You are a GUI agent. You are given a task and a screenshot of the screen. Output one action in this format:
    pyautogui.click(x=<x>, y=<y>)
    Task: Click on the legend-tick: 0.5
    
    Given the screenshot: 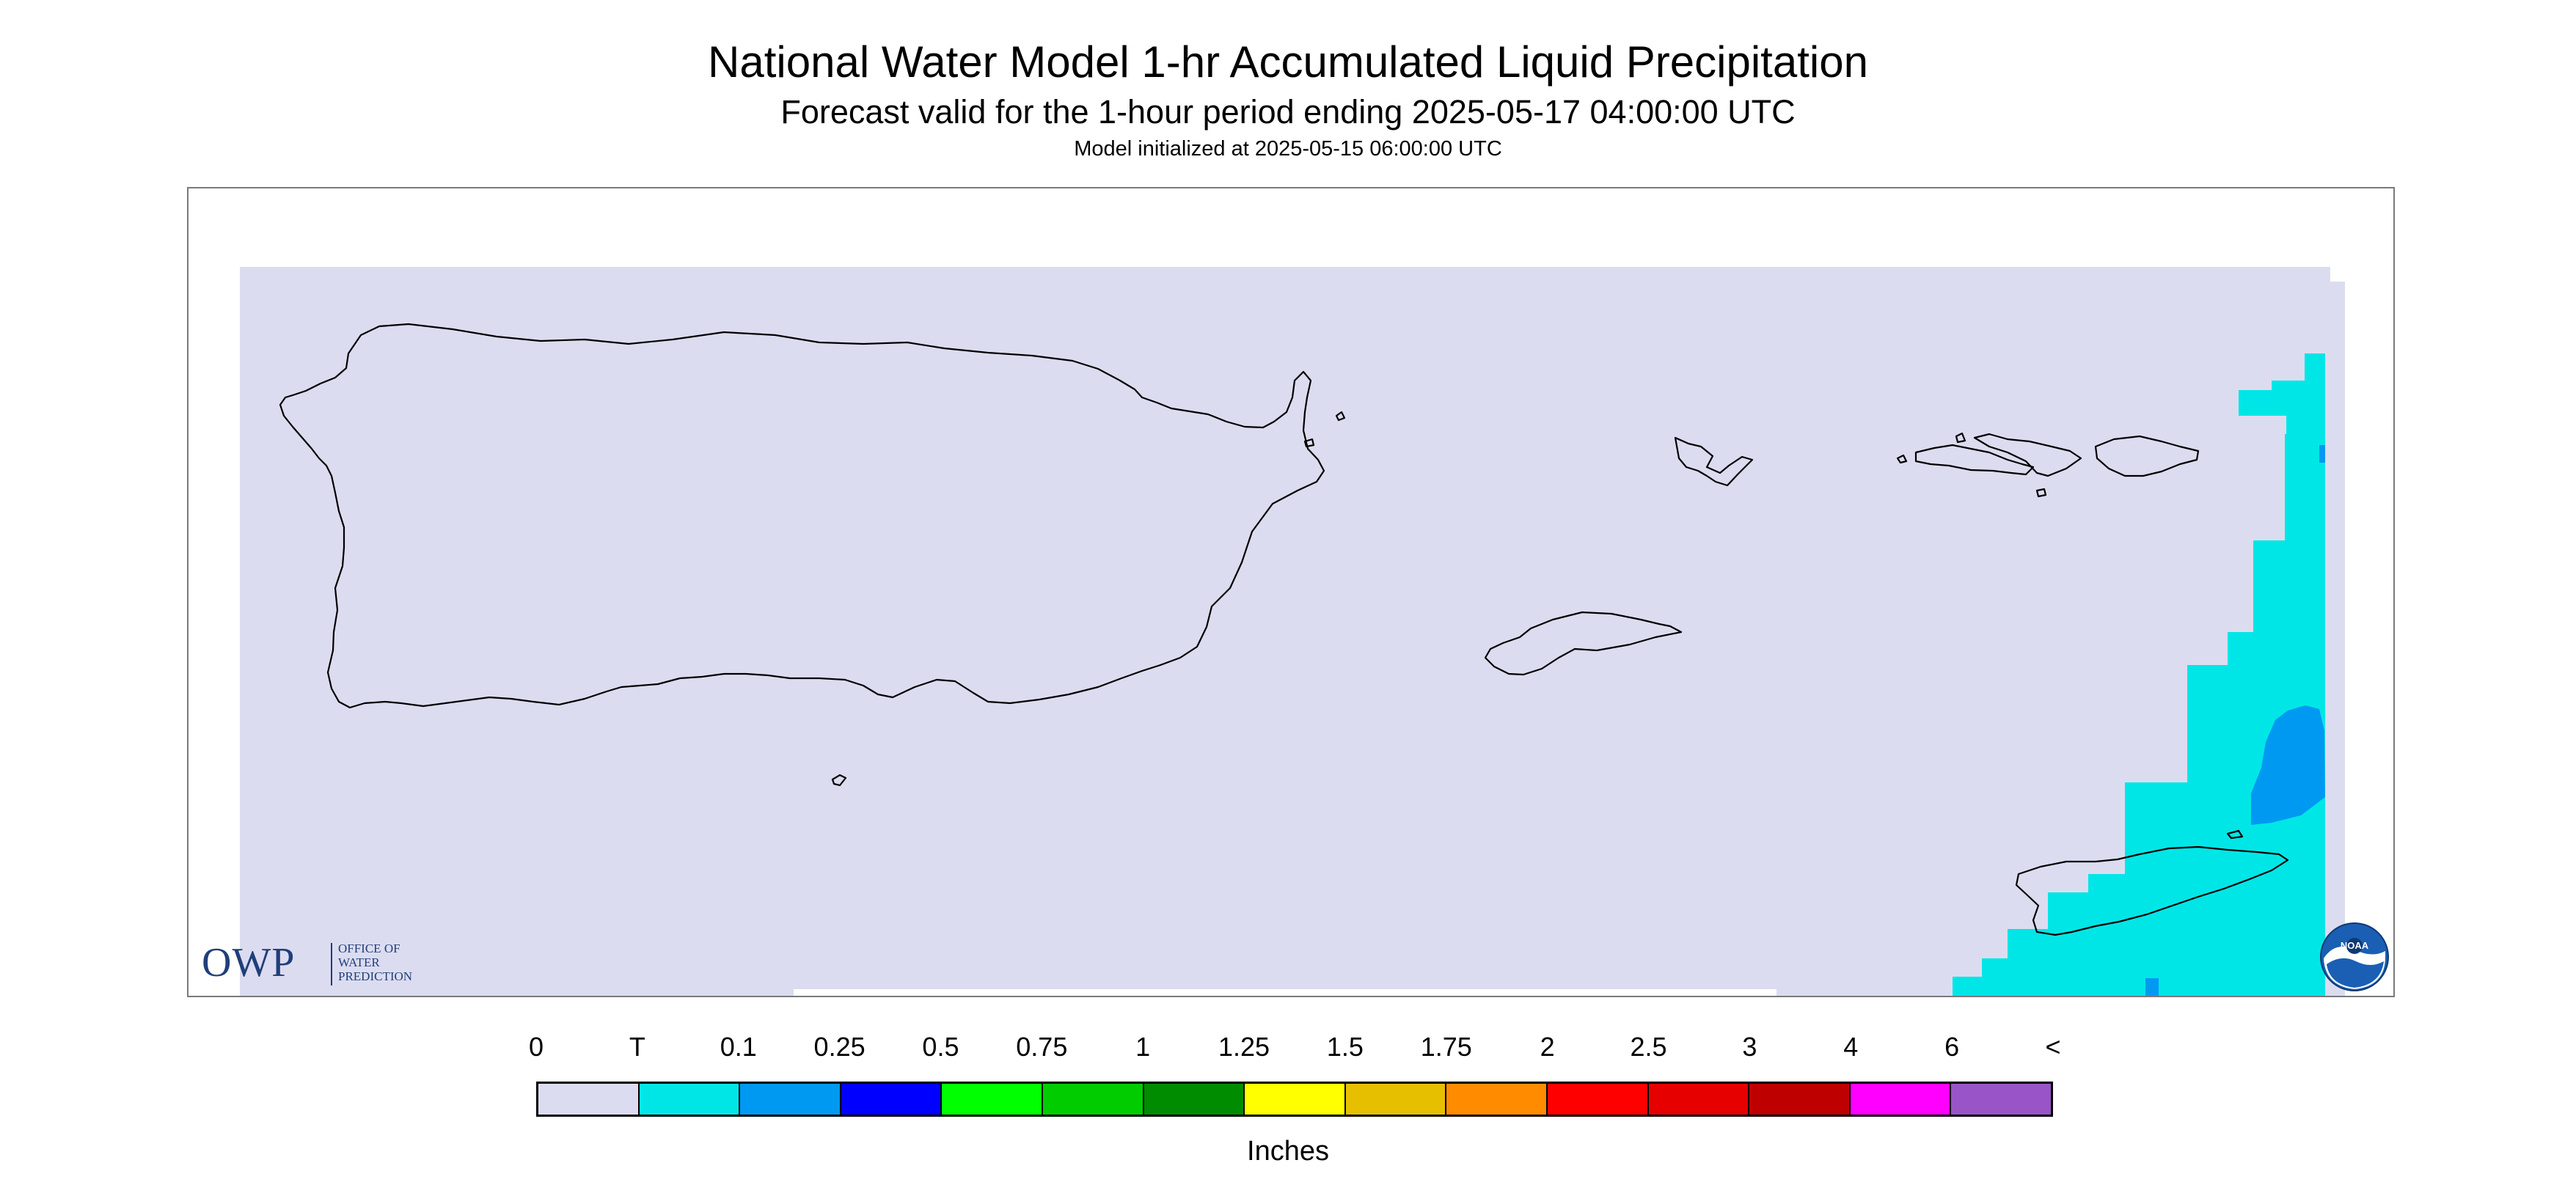 What is the action you would take?
    pyautogui.click(x=940, y=1047)
    